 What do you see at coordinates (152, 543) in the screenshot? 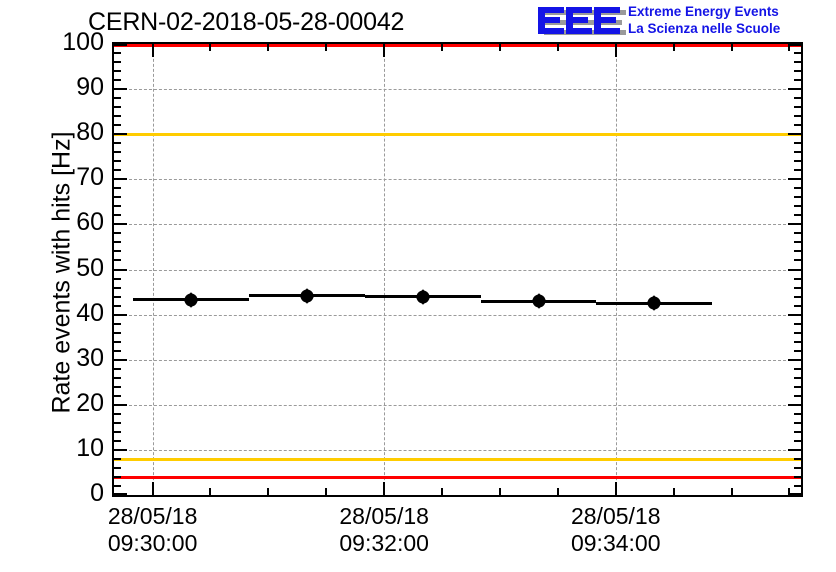
I see `x-tick-label-time: 09:30:00` at bounding box center [152, 543].